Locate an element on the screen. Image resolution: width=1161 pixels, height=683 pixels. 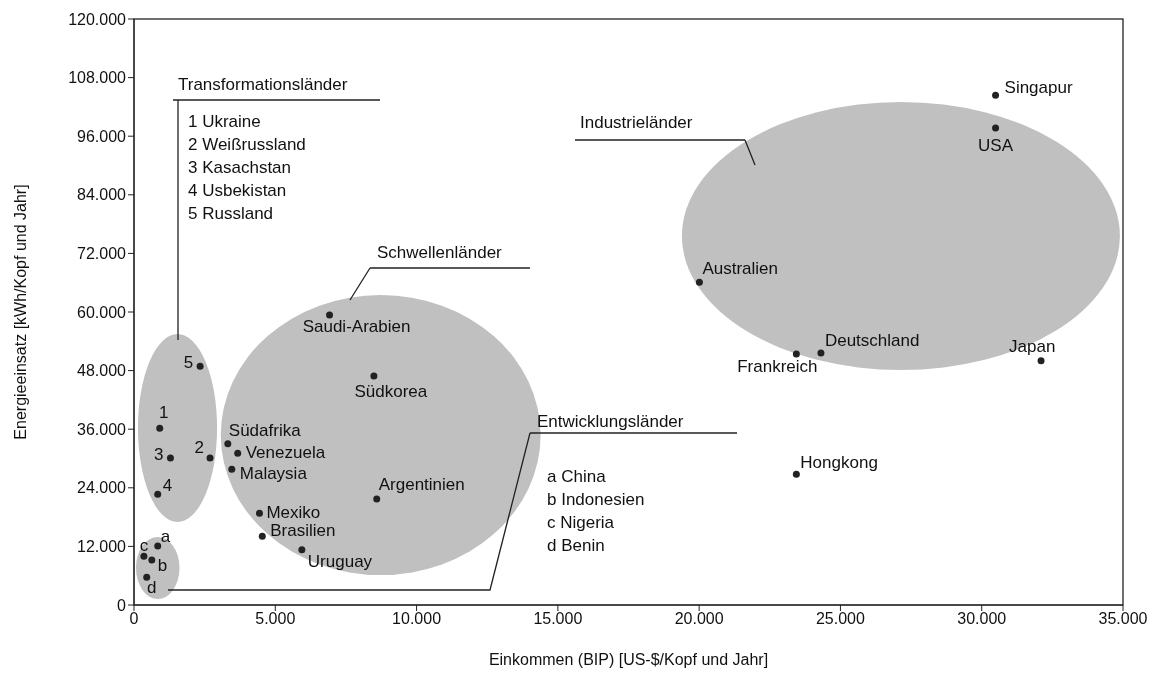
annotation: Industrieländer is located at coordinates (636, 123).